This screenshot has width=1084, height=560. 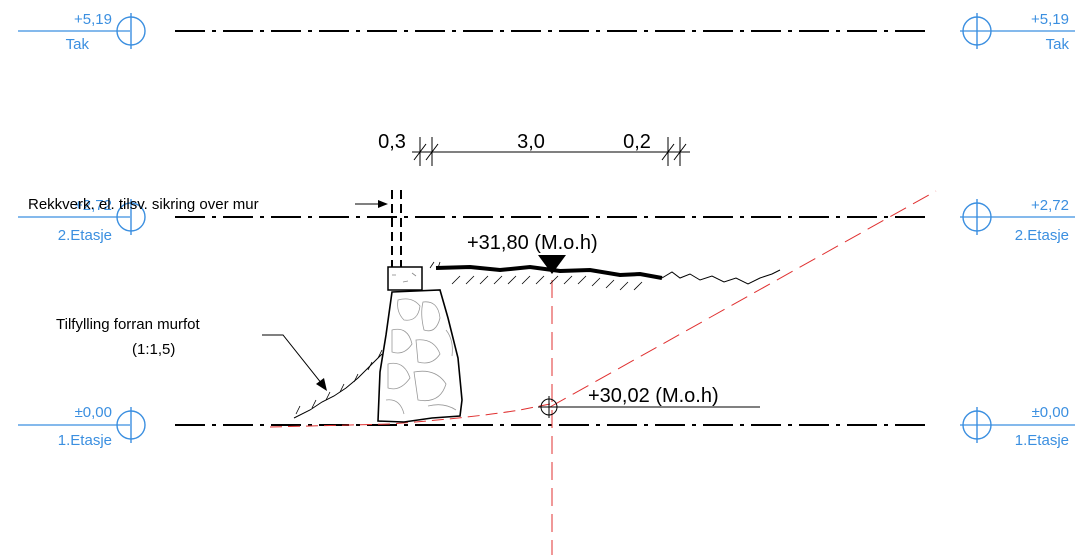 I want to click on level-value-right: +2,72, so click(x=1050, y=205).